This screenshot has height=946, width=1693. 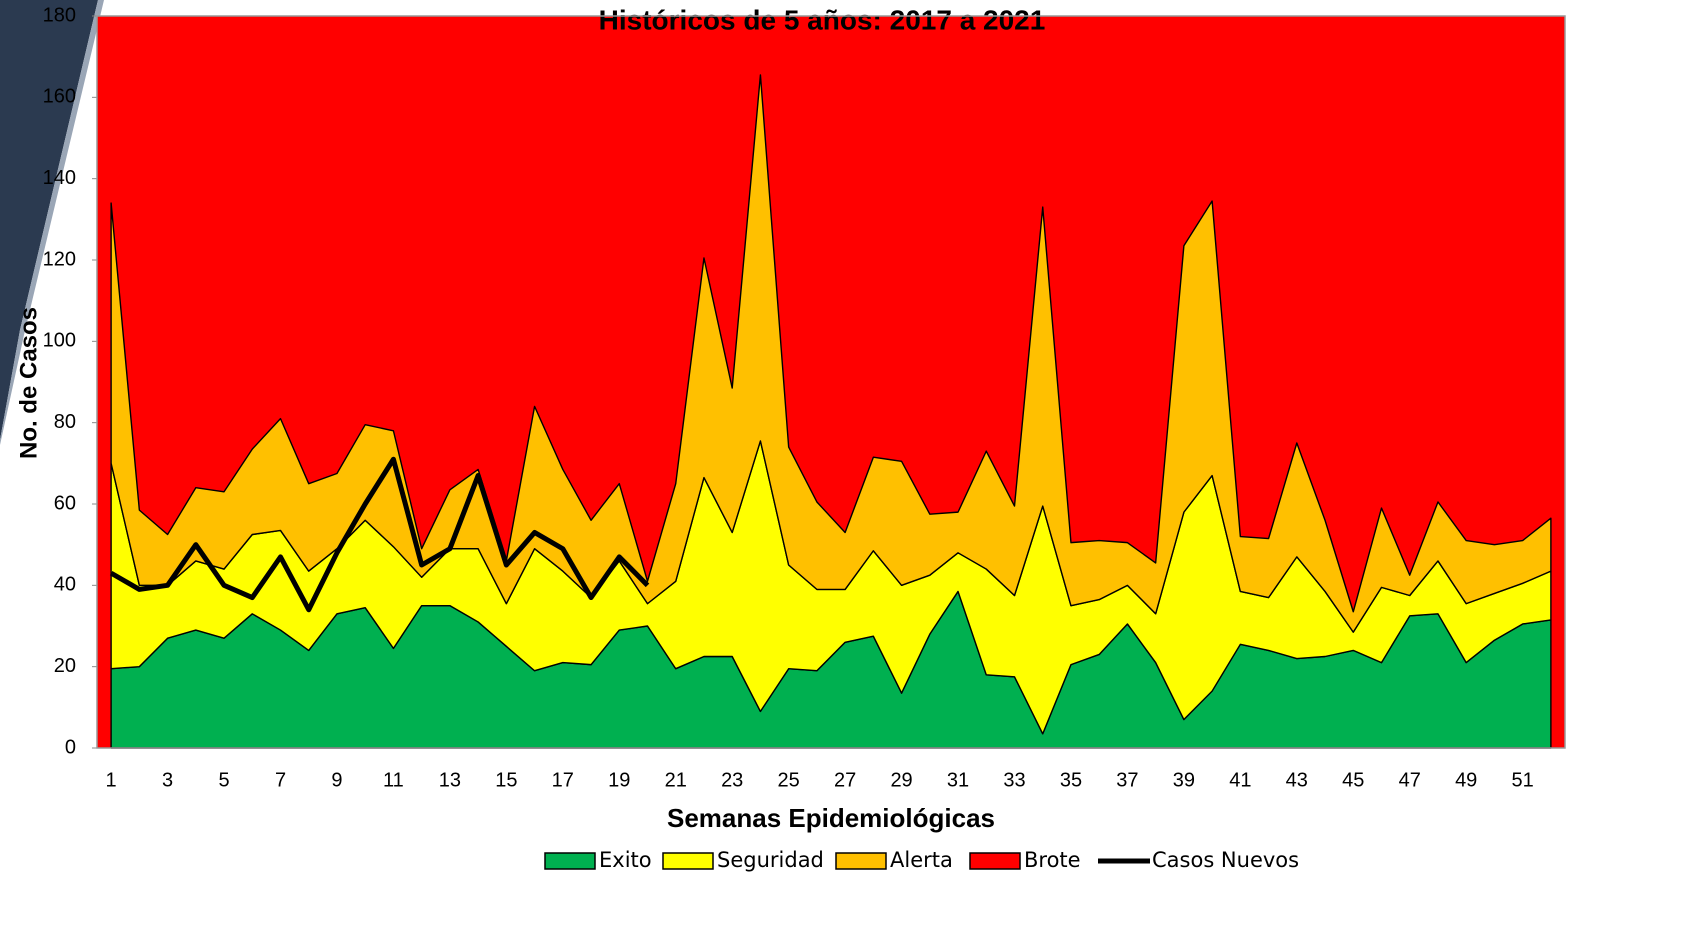 What do you see at coordinates (65, 666) in the screenshot?
I see `y-tick-label: 20` at bounding box center [65, 666].